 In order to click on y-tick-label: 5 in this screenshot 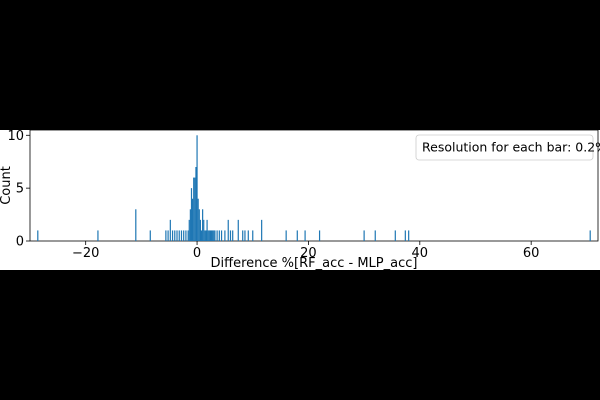, I will do `click(20, 189)`.